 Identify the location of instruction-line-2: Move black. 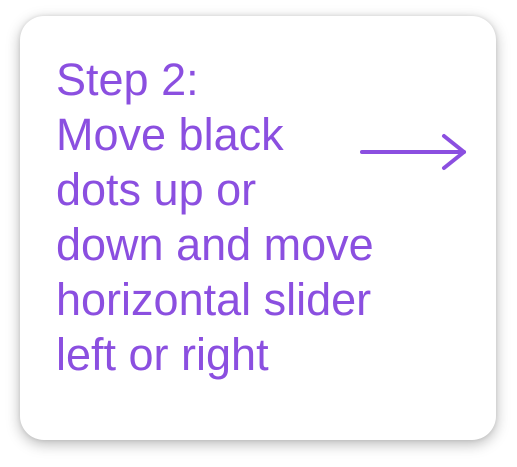
(170, 134).